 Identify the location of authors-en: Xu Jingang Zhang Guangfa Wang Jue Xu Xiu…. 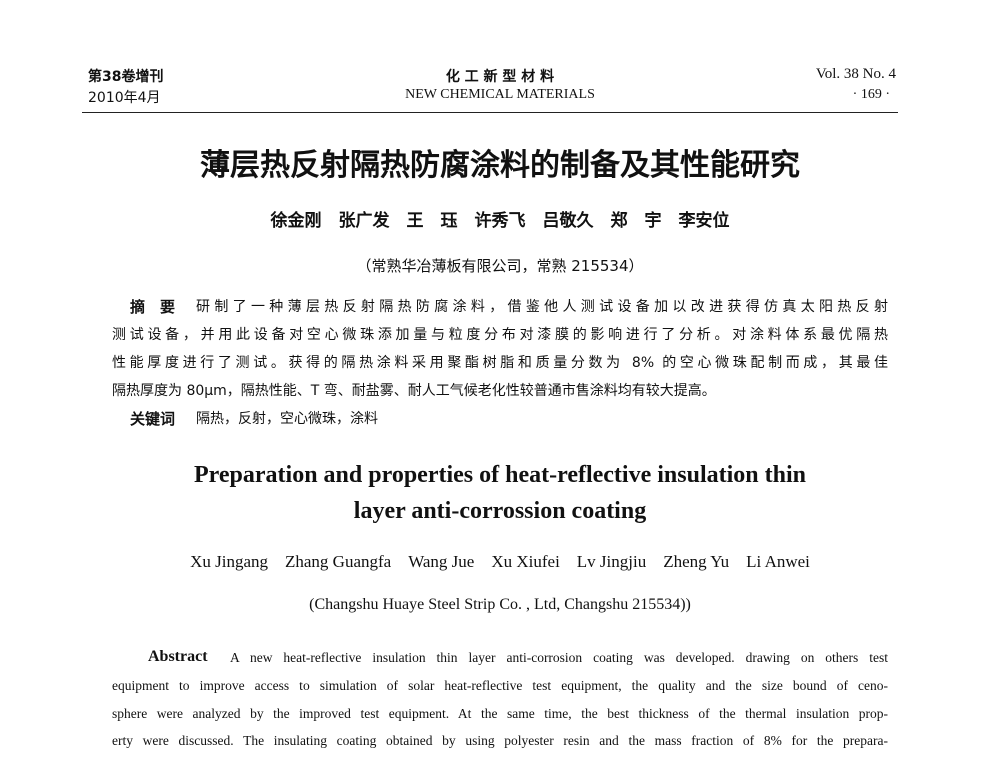
(500, 561).